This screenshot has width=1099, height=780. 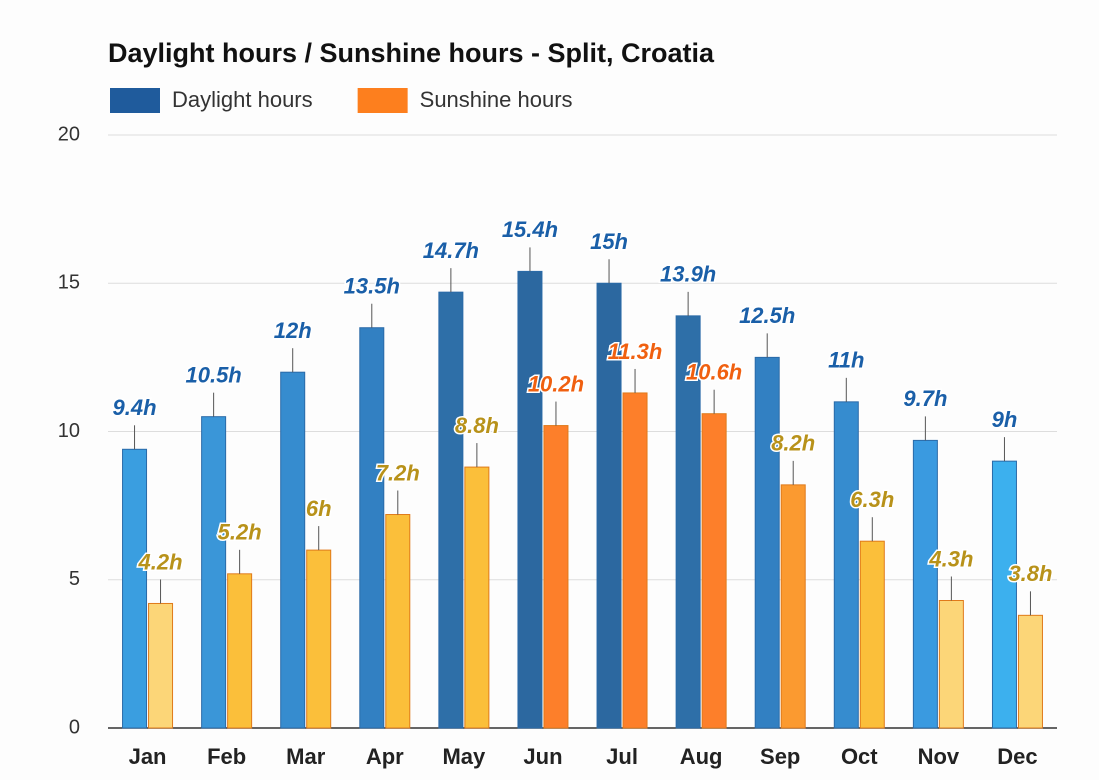 I want to click on y-tick-label: 0, so click(x=74, y=727).